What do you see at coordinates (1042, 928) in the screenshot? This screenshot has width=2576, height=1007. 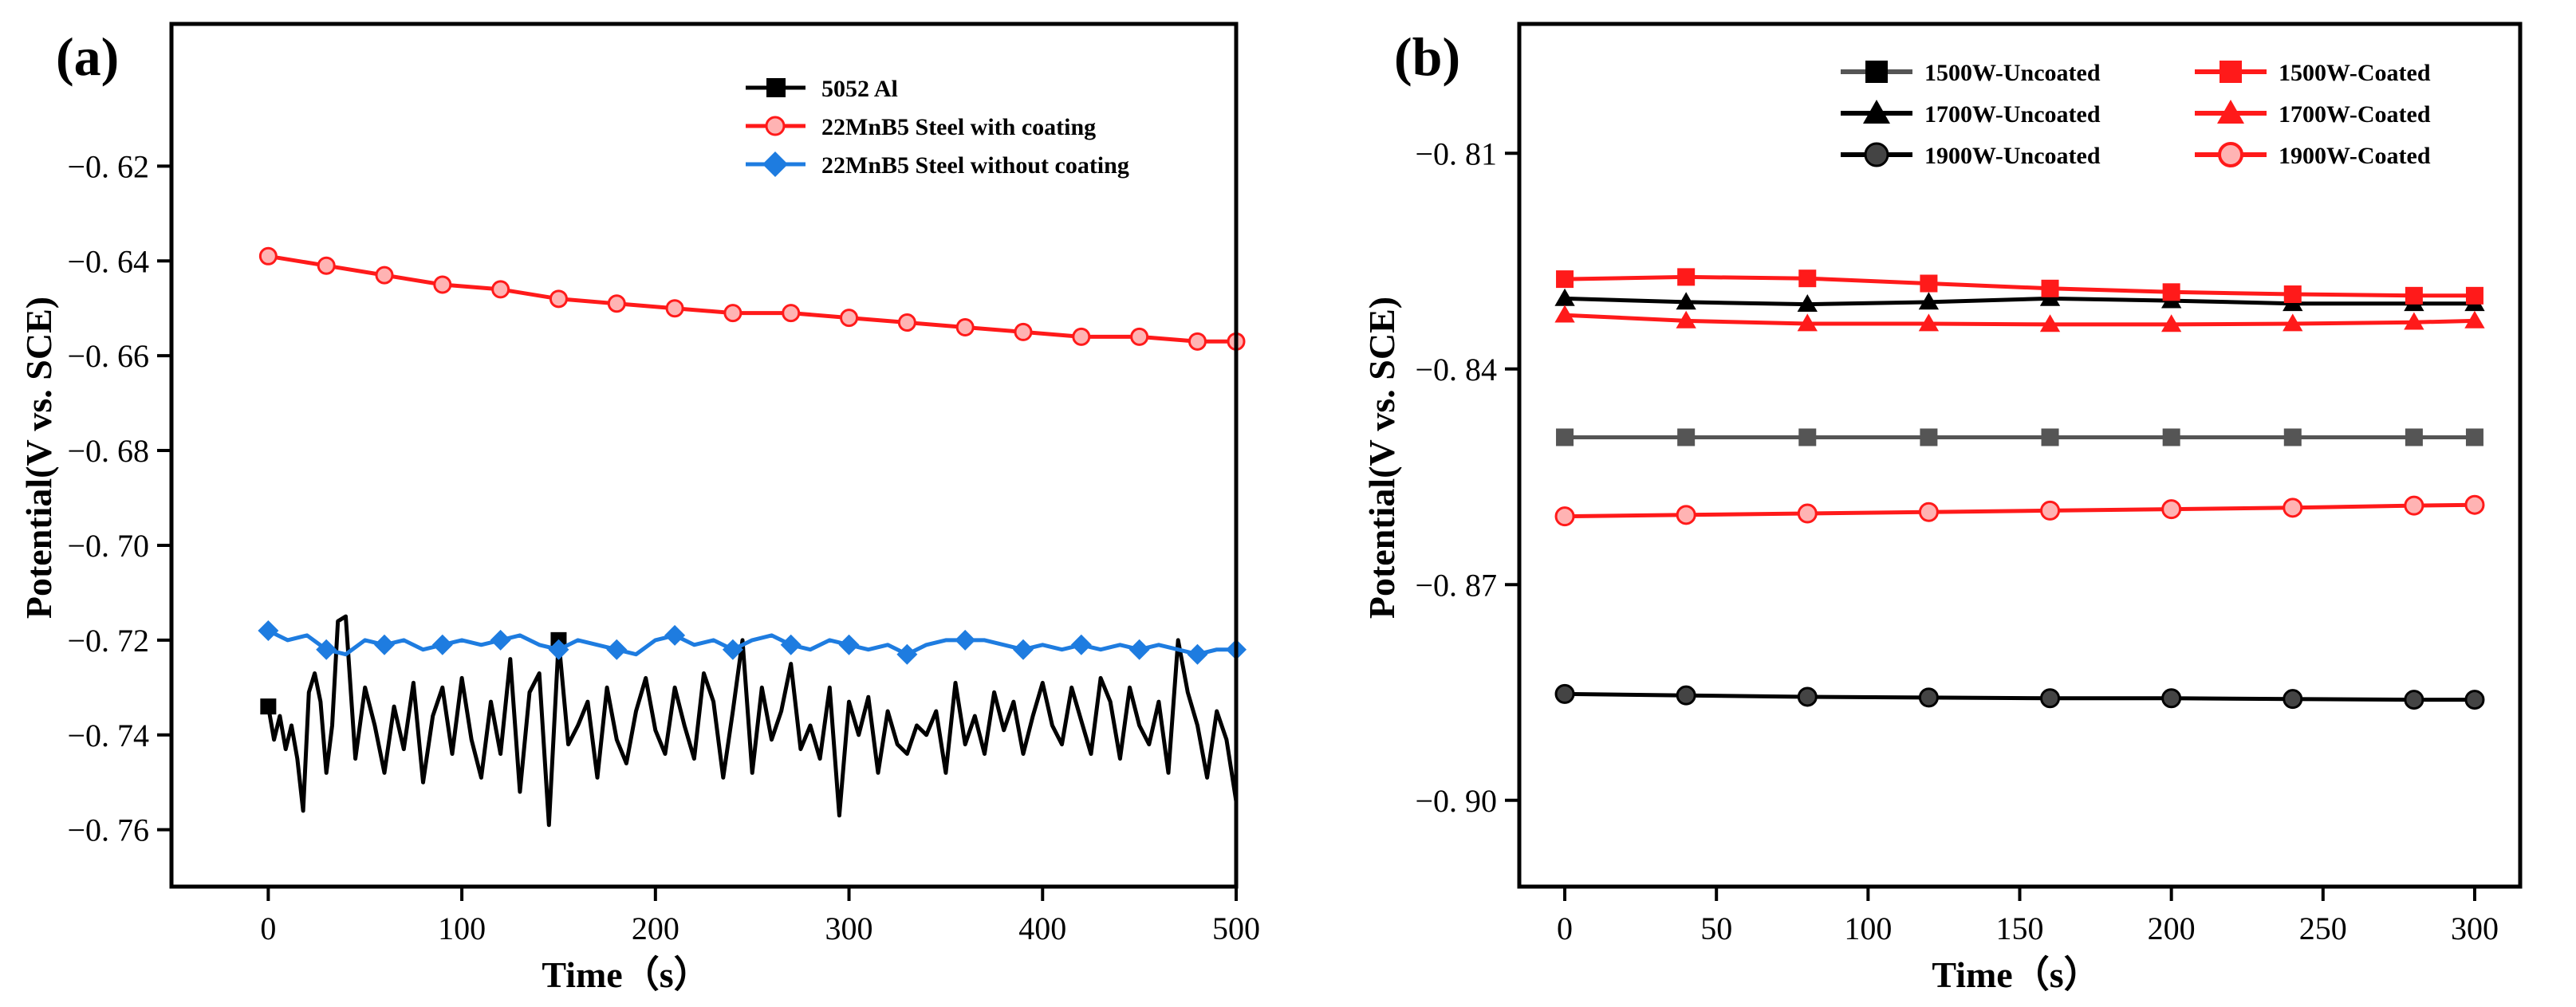 I see `x-tick-label: 400` at bounding box center [1042, 928].